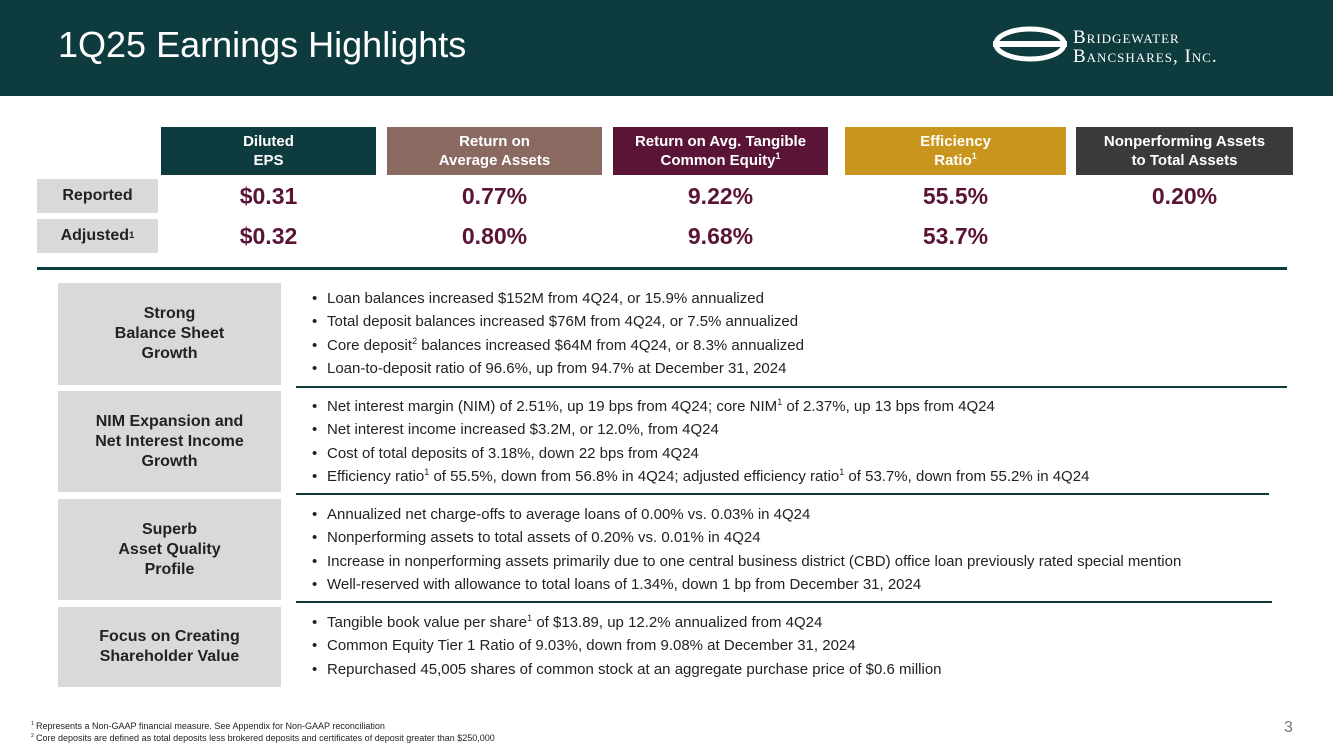  Describe the element at coordinates (953, 160) in the screenshot. I see `text-run: Ratio` at that location.